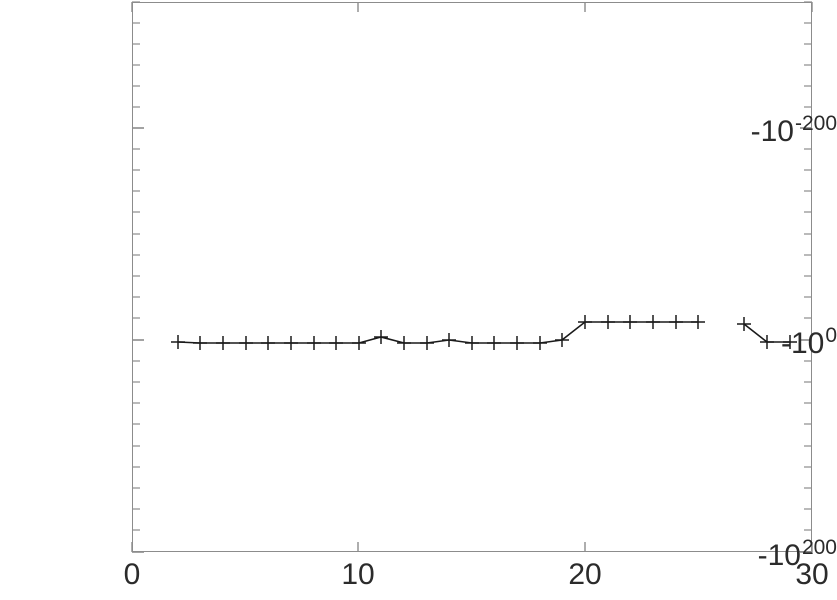 This screenshot has height=600, width=837. I want to click on y-axis-tick-label-top: -10-200, so click(773, 130).